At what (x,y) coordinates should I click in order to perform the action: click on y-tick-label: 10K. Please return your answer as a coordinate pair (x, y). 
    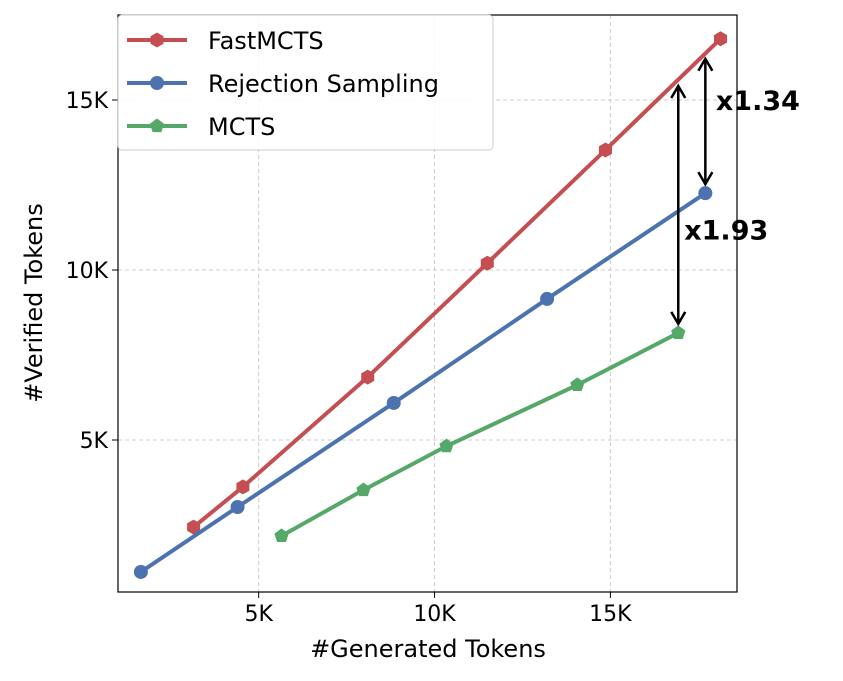
    Looking at the image, I should click on (87, 271).